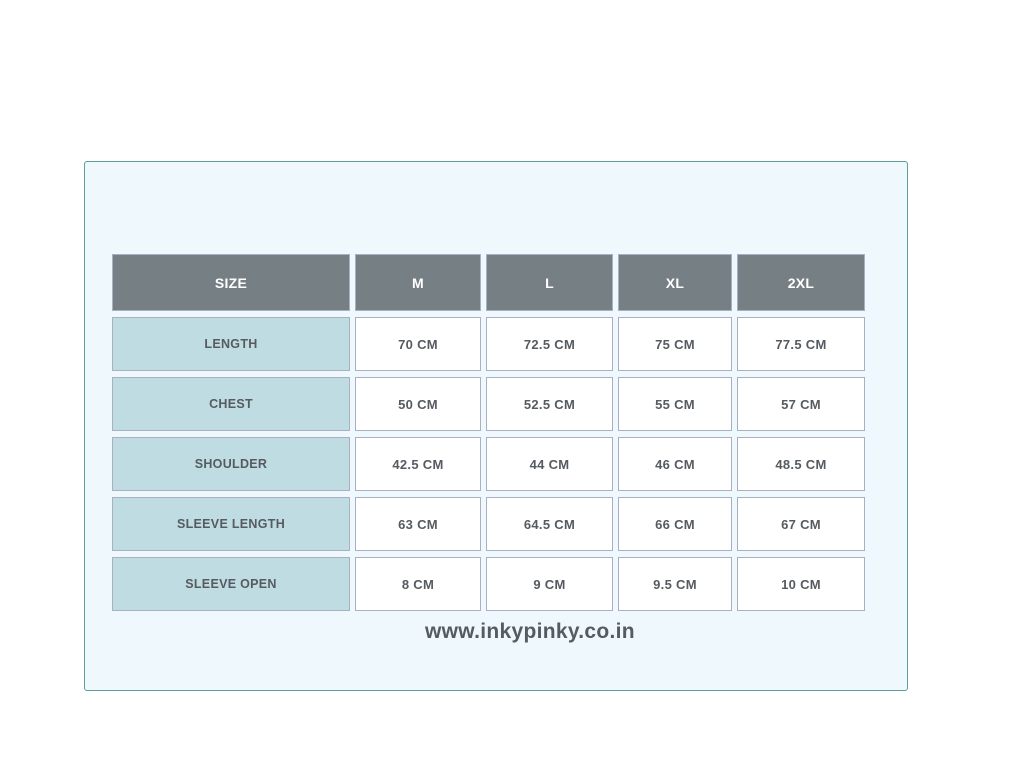 Image resolution: width=1024 pixels, height=768 pixels. I want to click on row-label: CHEST, so click(231, 404).